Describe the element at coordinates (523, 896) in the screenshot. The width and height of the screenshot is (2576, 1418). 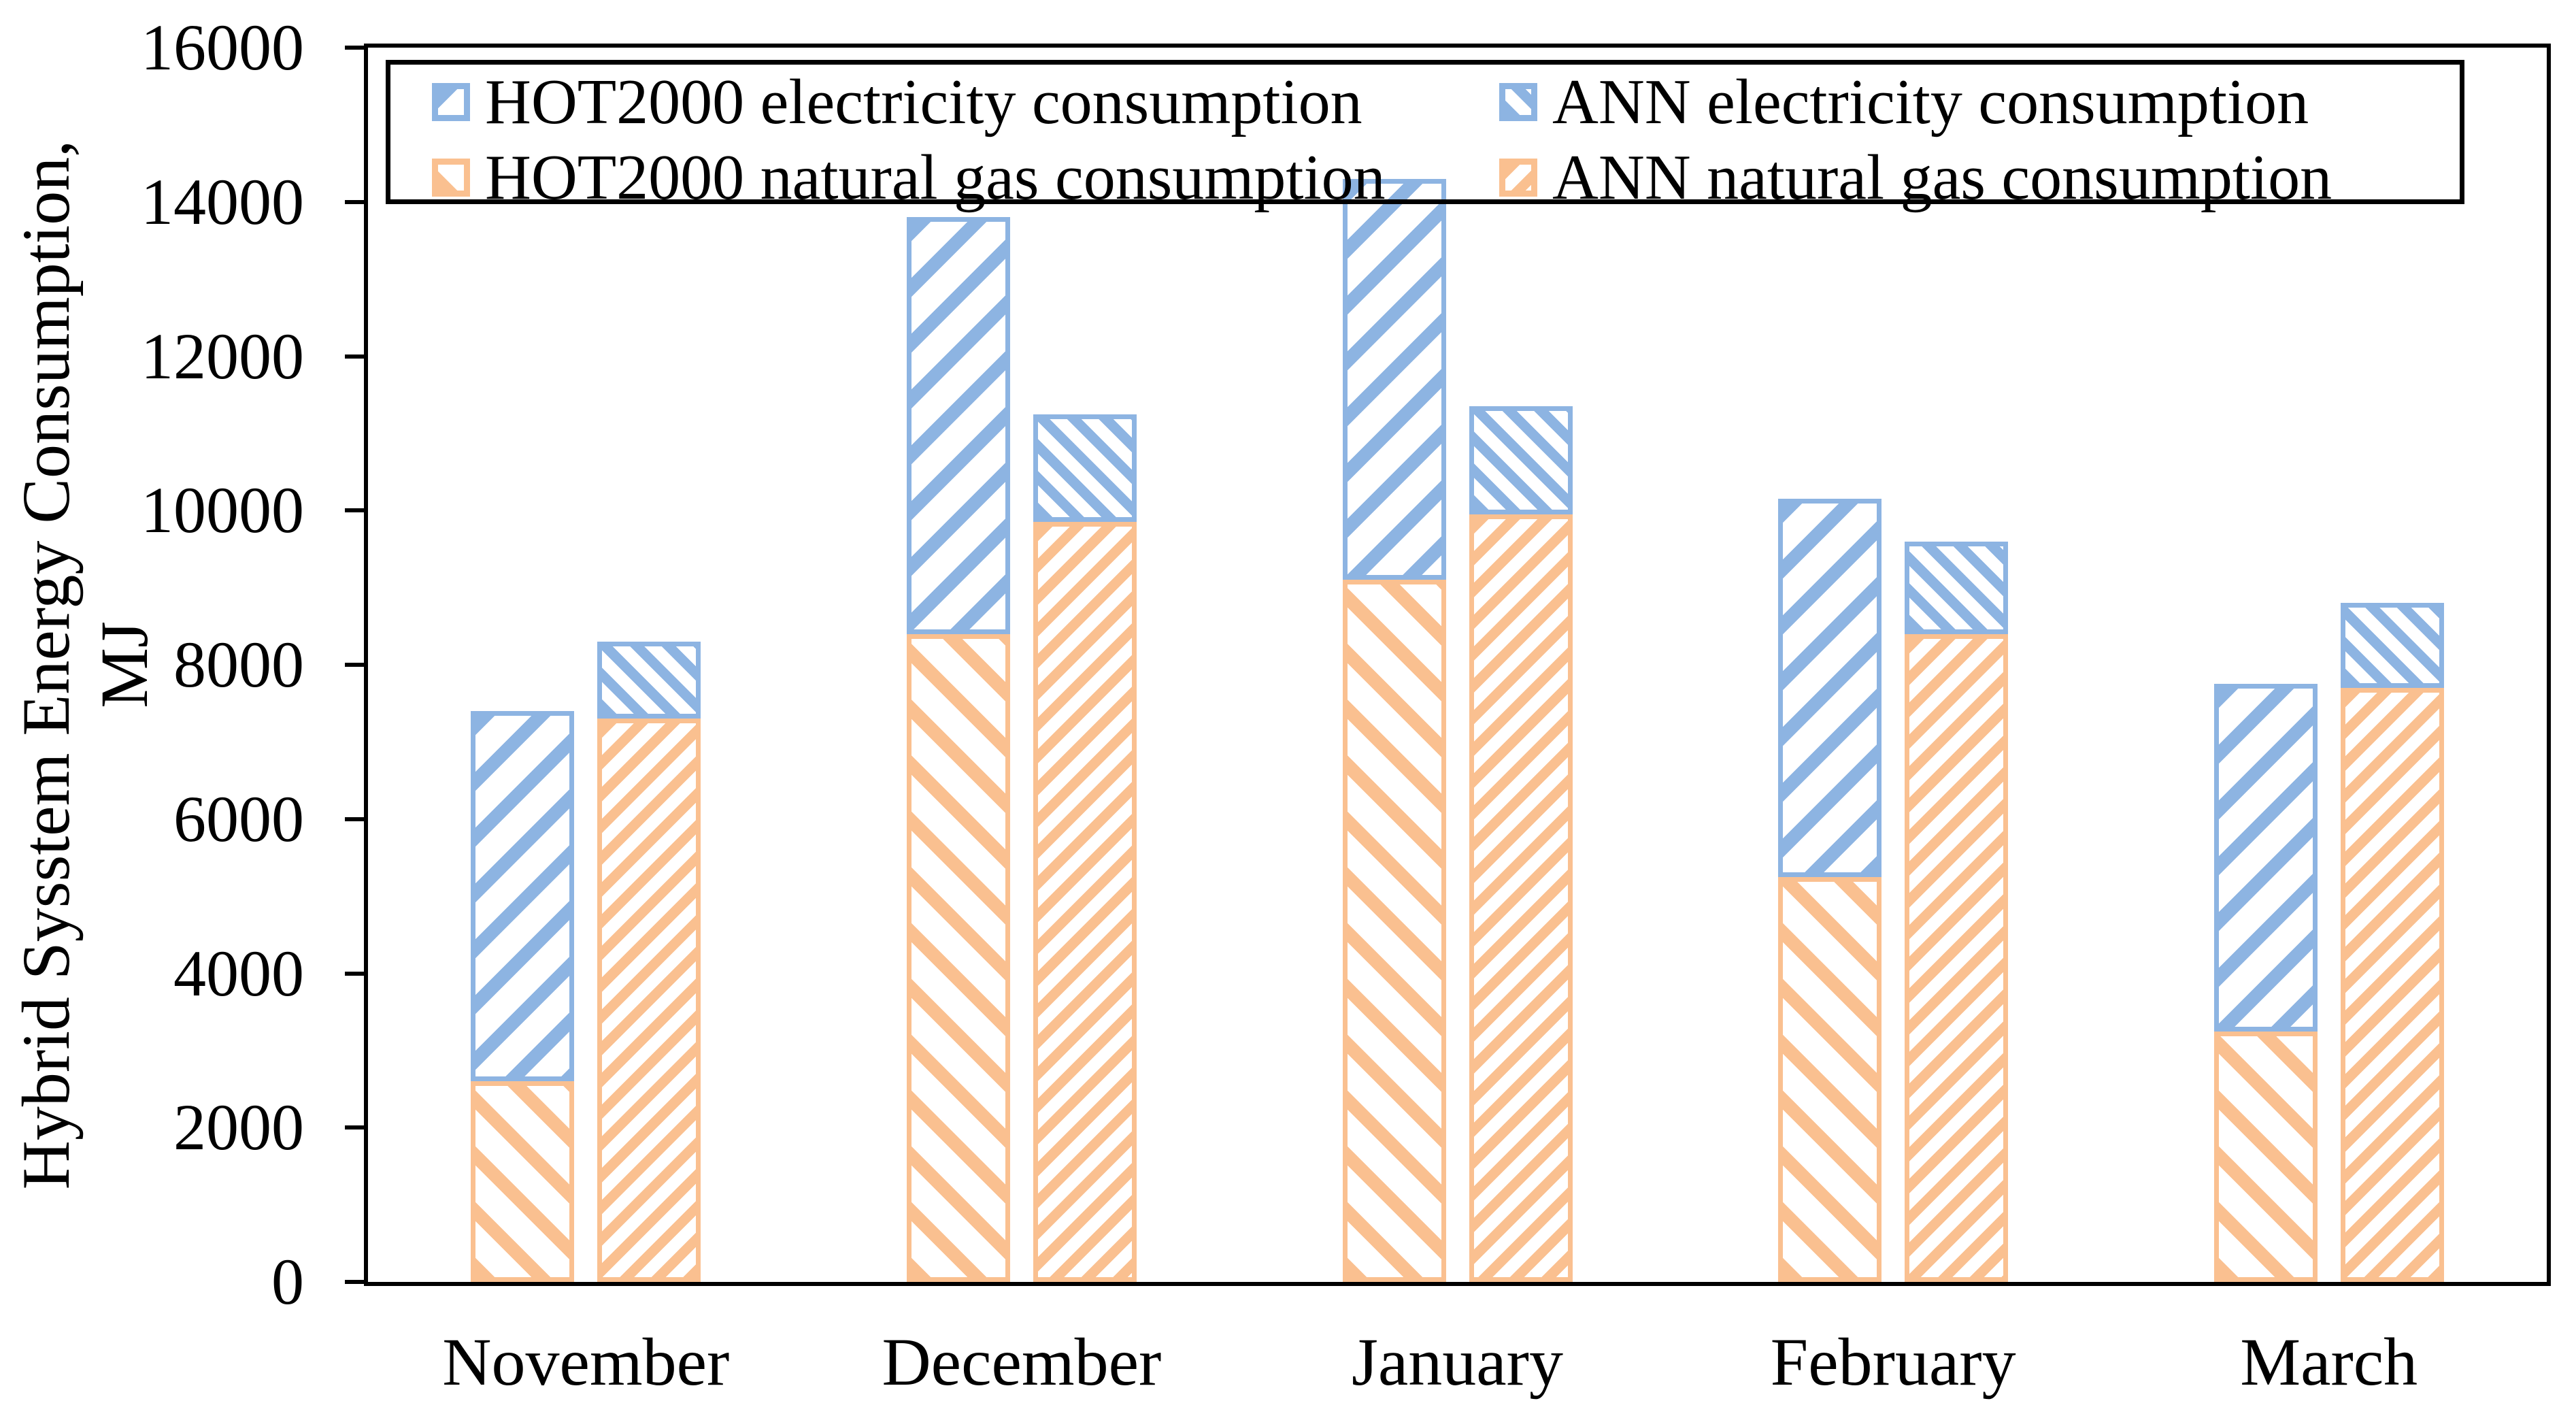
I see `bar-november-hot2000-electricity` at that location.